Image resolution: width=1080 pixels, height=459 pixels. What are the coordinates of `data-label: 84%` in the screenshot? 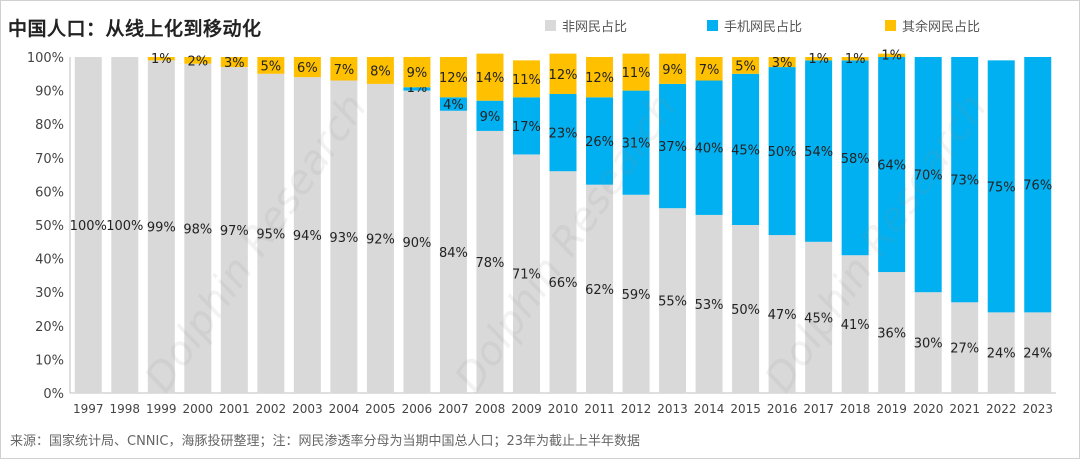 It's located at (453, 253).